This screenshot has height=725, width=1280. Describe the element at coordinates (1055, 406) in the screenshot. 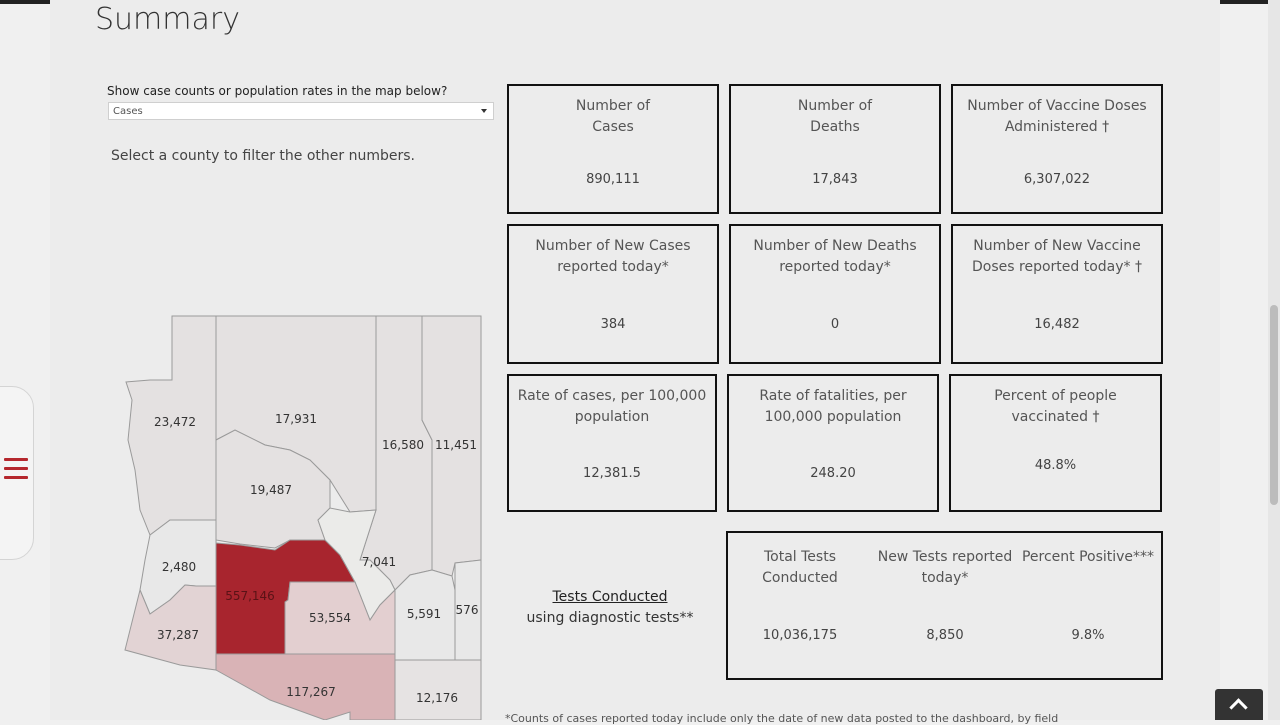

I see `card-label: Percent of people vaccinated †` at that location.